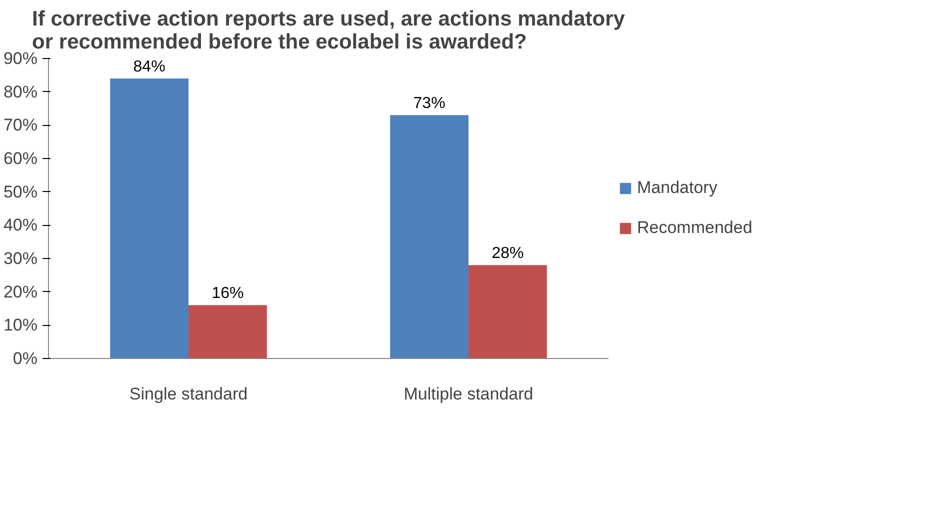 The height and width of the screenshot is (527, 934). What do you see at coordinates (20, 325) in the screenshot?
I see `y-tick-label: 10%` at bounding box center [20, 325].